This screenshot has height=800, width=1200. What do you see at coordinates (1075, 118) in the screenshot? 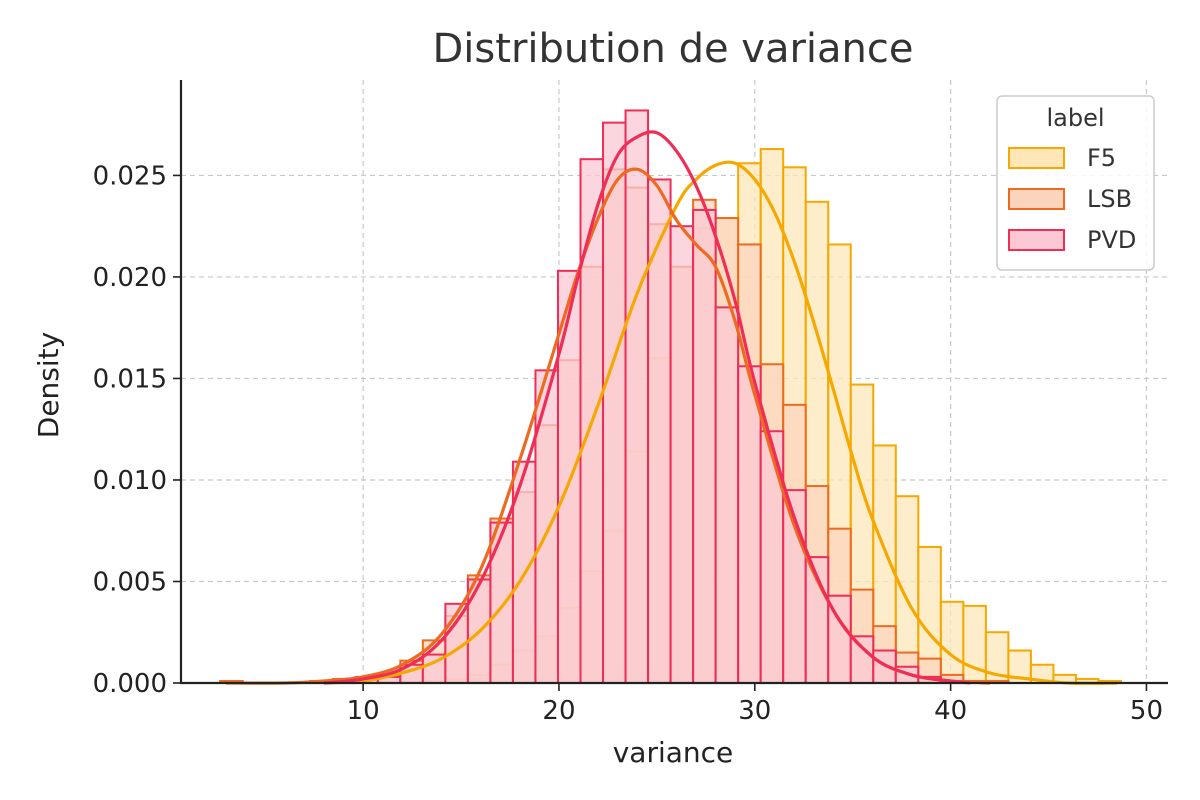
I see `legend-title: label` at bounding box center [1075, 118].